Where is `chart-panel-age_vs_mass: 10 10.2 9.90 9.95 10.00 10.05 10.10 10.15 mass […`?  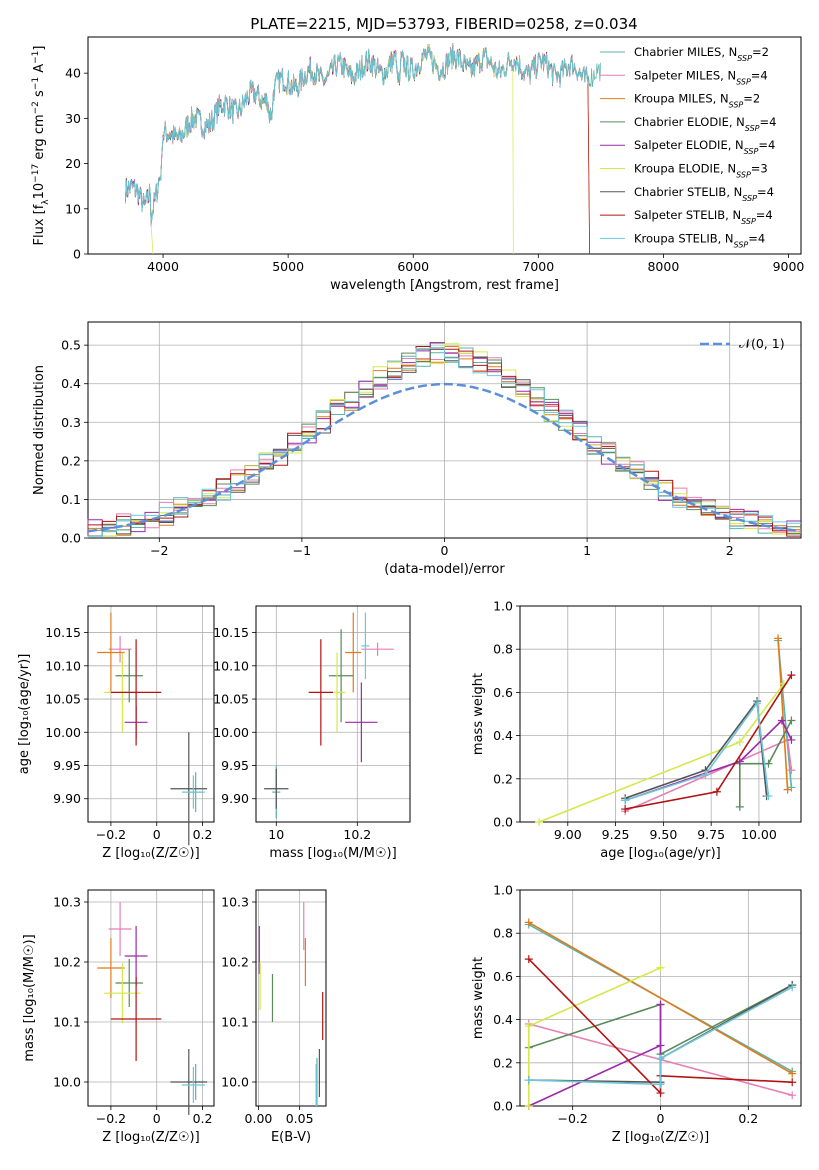
chart-panel-age_vs_mass: 10 10.2 9.90 9.95 10.00 10.05 10.10 10.15 mass [… is located at coordinates (312, 733).